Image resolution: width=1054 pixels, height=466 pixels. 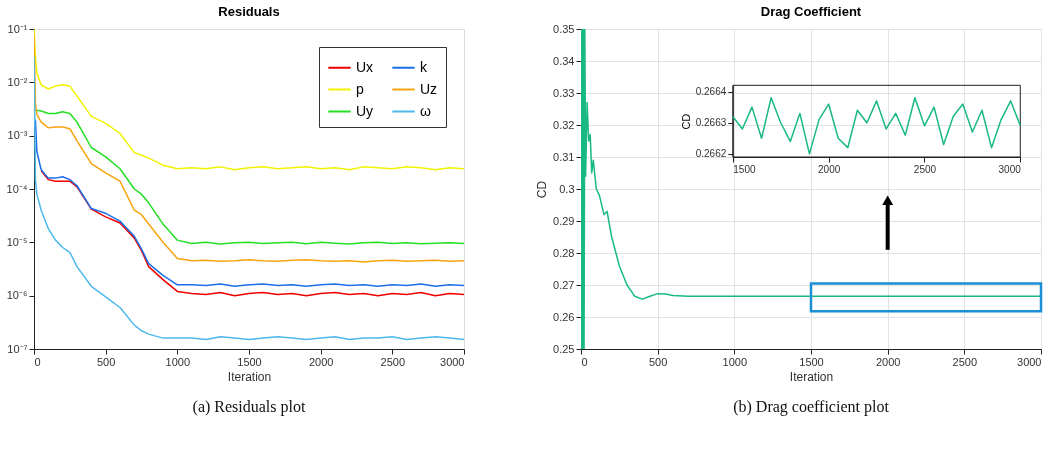 What do you see at coordinates (17, 241) in the screenshot?
I see `y-tick-label: 10⁻⁵` at bounding box center [17, 241].